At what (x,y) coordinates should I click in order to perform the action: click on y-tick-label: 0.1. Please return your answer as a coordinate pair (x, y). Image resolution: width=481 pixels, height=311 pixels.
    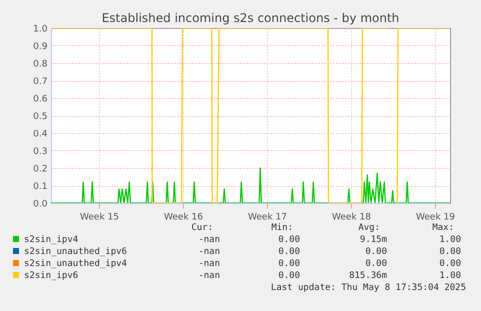
    Looking at the image, I should click on (40, 187).